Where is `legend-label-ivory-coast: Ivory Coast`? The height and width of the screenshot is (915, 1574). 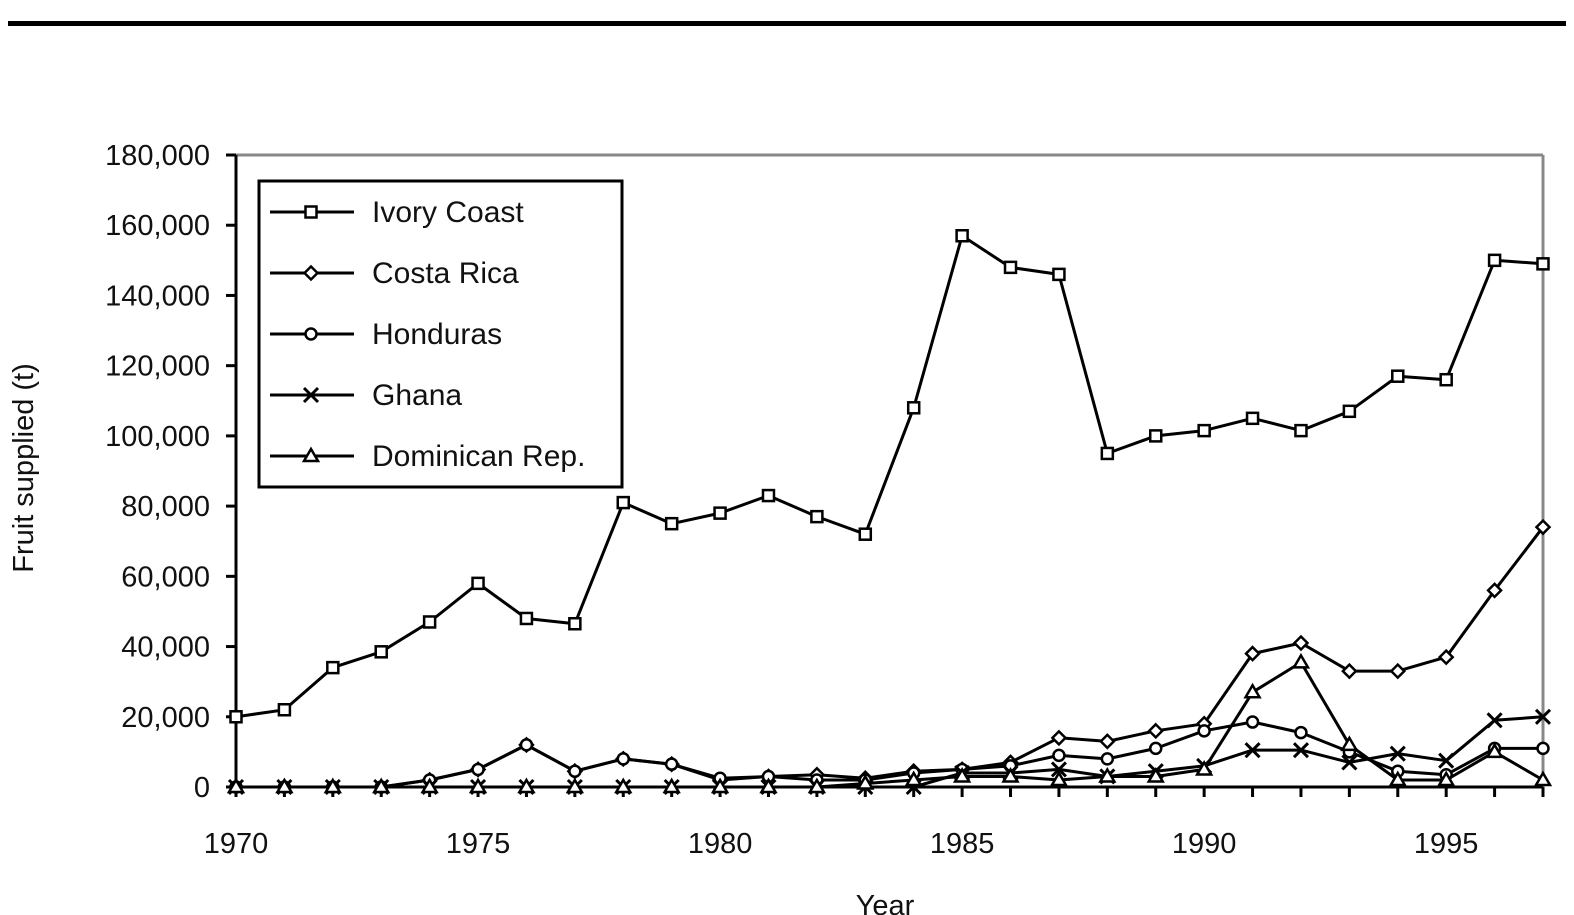 legend-label-ivory-coast: Ivory Coast is located at coordinates (448, 212).